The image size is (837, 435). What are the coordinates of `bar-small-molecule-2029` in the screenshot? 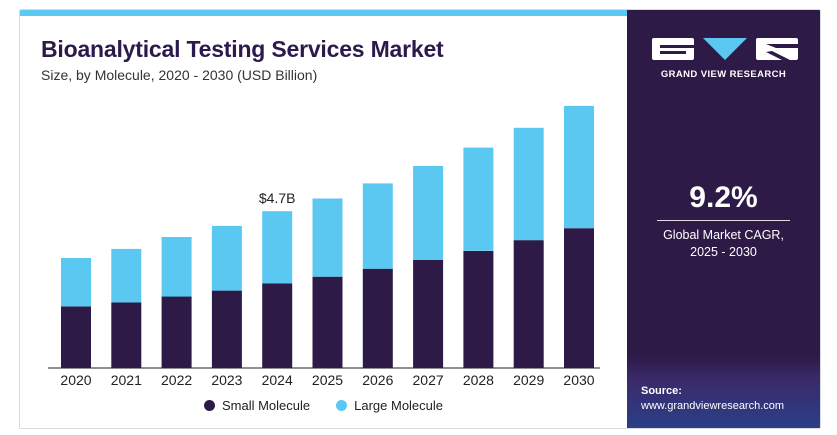 It's located at (528, 304).